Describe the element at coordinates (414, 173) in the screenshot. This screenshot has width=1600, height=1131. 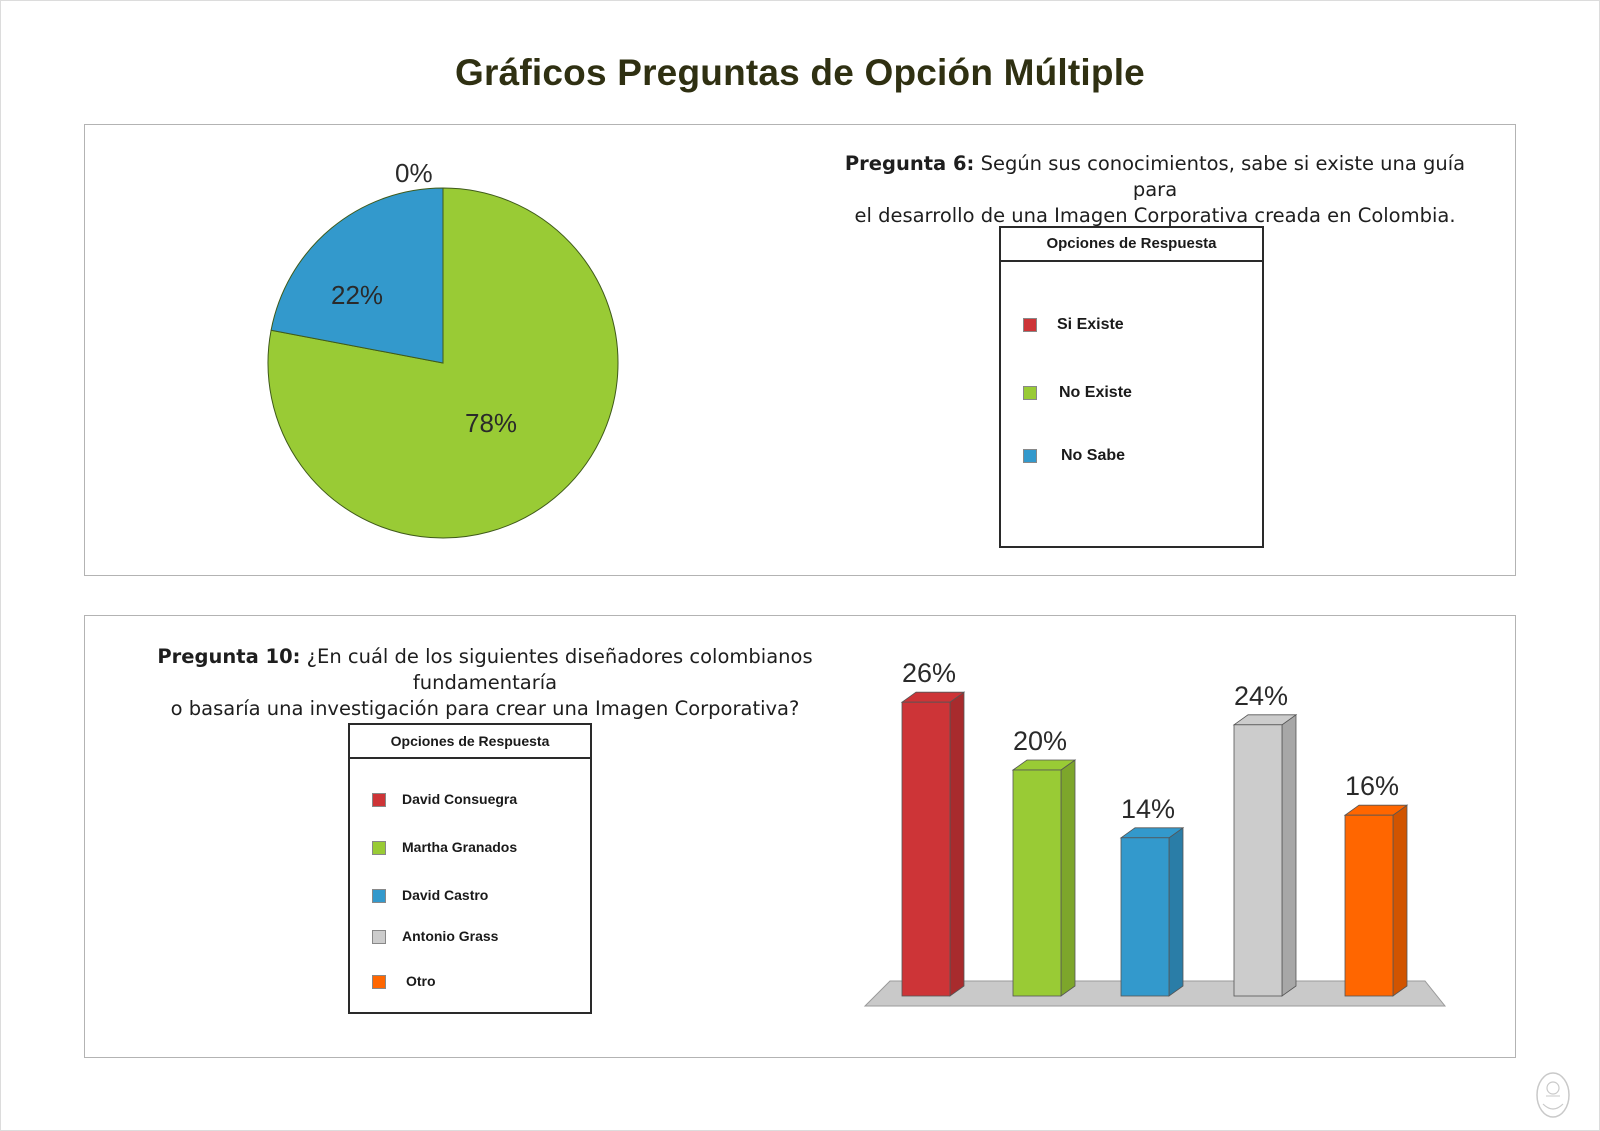
I see `pie-data-label: 0%` at that location.